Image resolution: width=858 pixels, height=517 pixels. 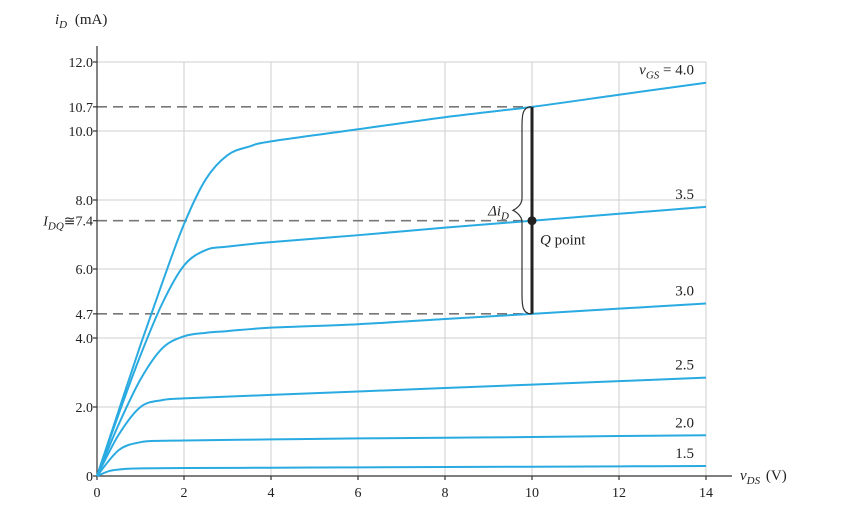 I want to click on series-label-vgs: vGS = 4.0, so click(x=666, y=72).